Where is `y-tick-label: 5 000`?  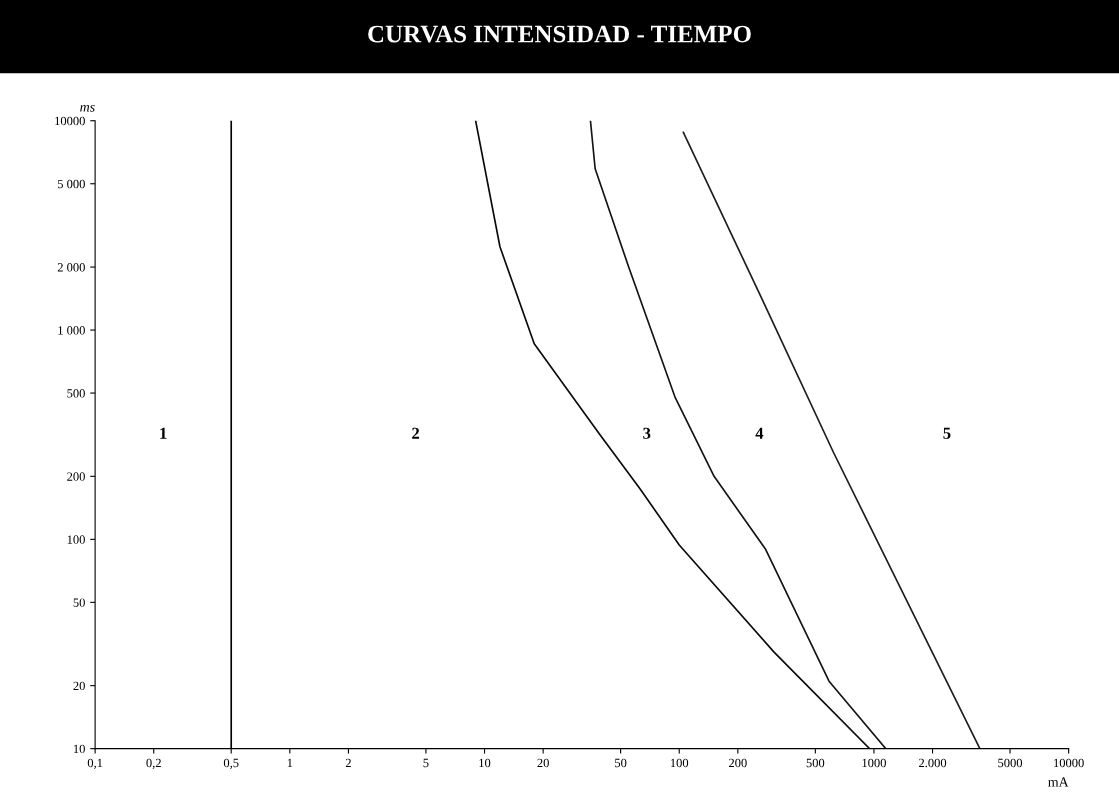 y-tick-label: 5 000 is located at coordinates (71, 184).